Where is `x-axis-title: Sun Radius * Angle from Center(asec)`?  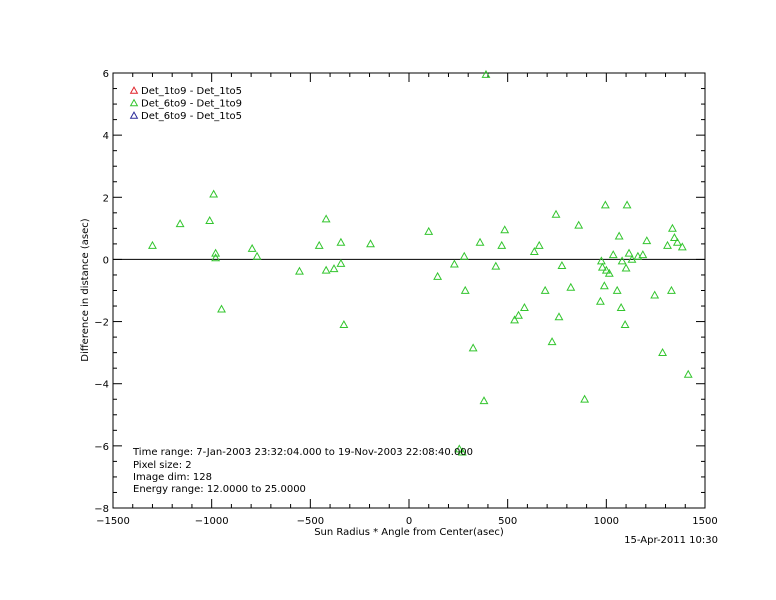
x-axis-title: Sun Radius * Angle from Center(asec) is located at coordinates (409, 532).